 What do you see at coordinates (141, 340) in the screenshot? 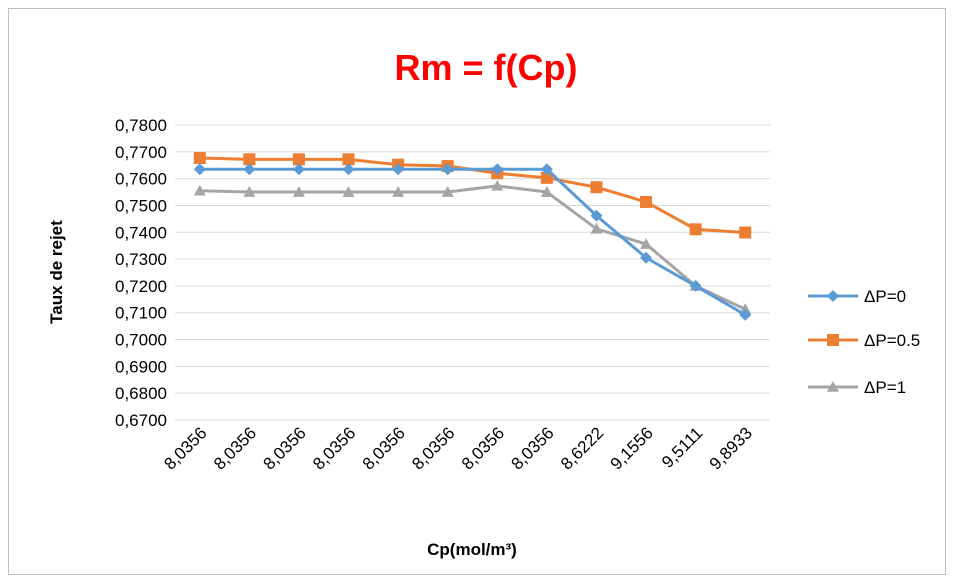
I see `y-tick-label: 0,7000` at bounding box center [141, 340].